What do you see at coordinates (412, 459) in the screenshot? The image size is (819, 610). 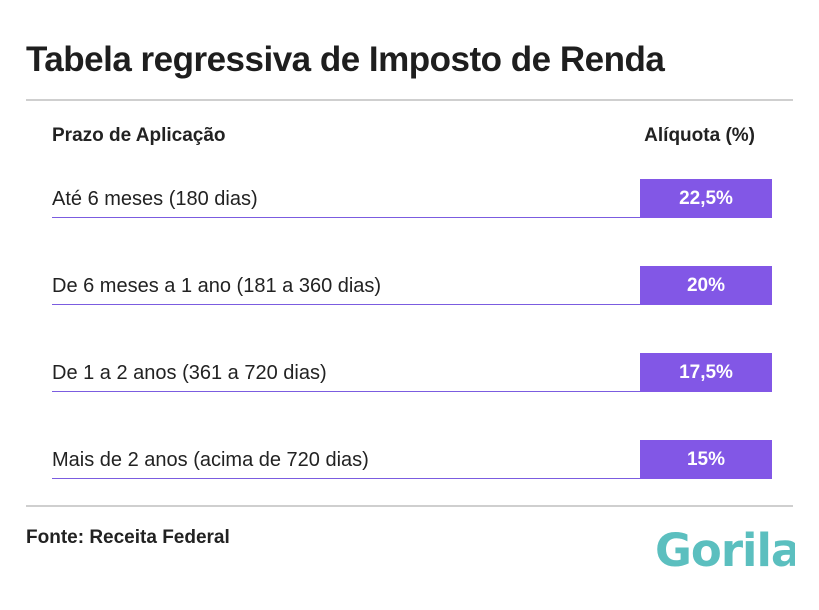 I see `table-row: Mais de 2 anos (acima de 720 dias) 15%` at bounding box center [412, 459].